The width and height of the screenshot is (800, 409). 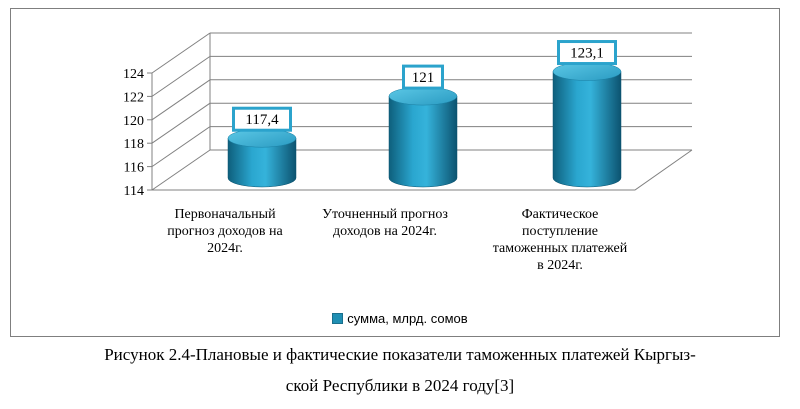 I want to click on data-label: 121, so click(x=423, y=78).